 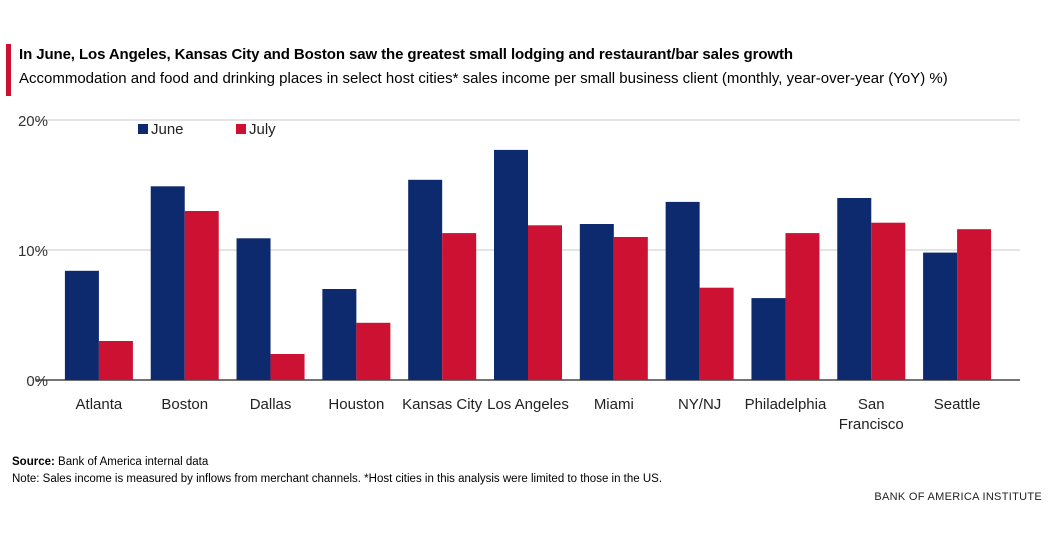 What do you see at coordinates (442, 404) in the screenshot?
I see `x-tick-label: Kansas City` at bounding box center [442, 404].